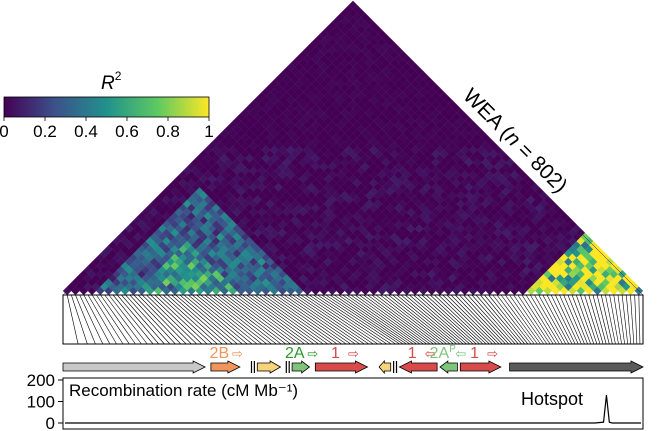 Image resolution: width=658 pixels, height=431 pixels. Describe the element at coordinates (183, 390) in the screenshot. I see `recombination-ylabel: Recombination rate (cM Mb⁻¹)` at that location.